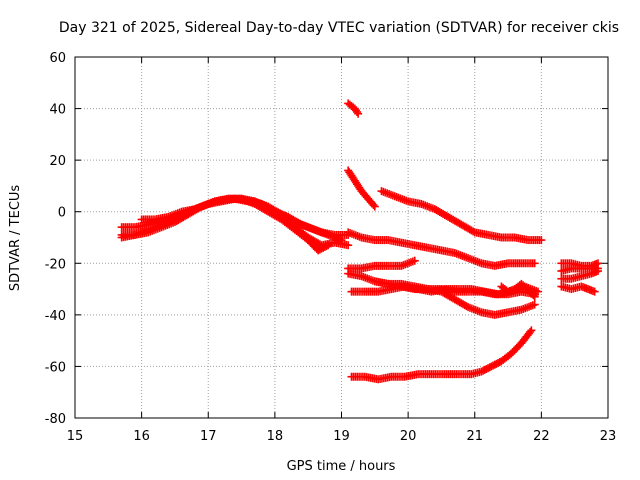 The image size is (640, 480). What do you see at coordinates (541, 436) in the screenshot?
I see `x-tick-label: 22` at bounding box center [541, 436].